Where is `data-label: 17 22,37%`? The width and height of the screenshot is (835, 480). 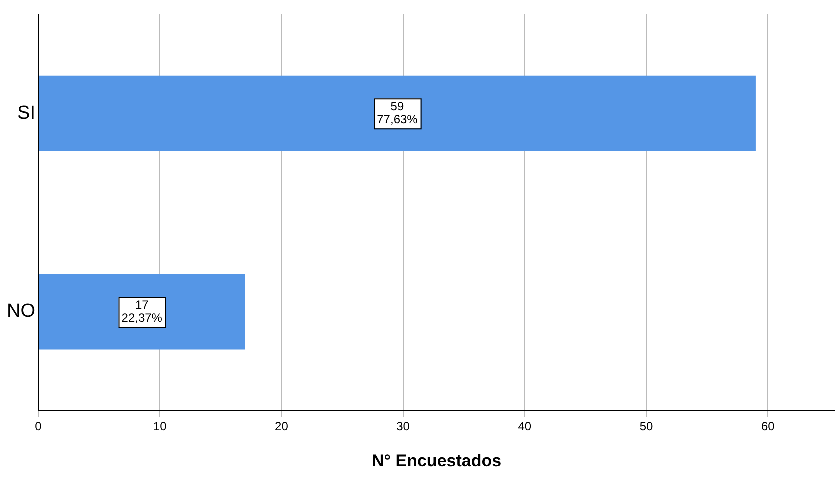 data-label: 17 22,37% is located at coordinates (142, 311).